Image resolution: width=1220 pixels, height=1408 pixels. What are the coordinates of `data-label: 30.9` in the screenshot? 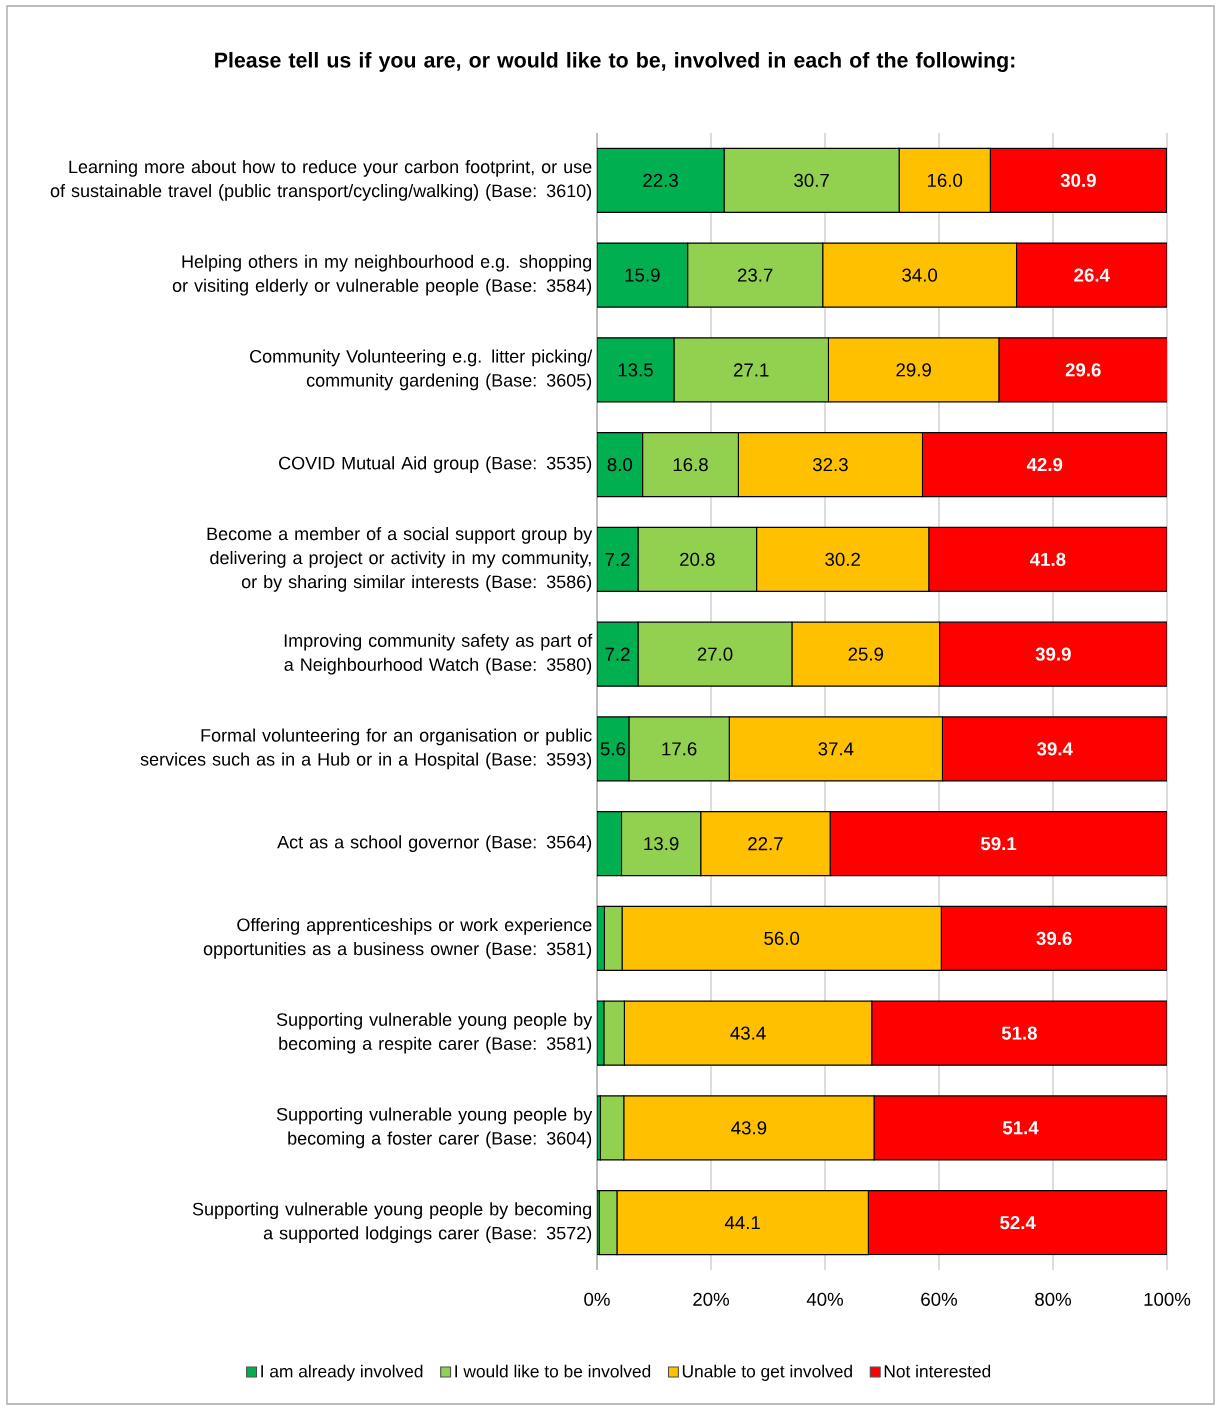 It's located at (1078, 180).